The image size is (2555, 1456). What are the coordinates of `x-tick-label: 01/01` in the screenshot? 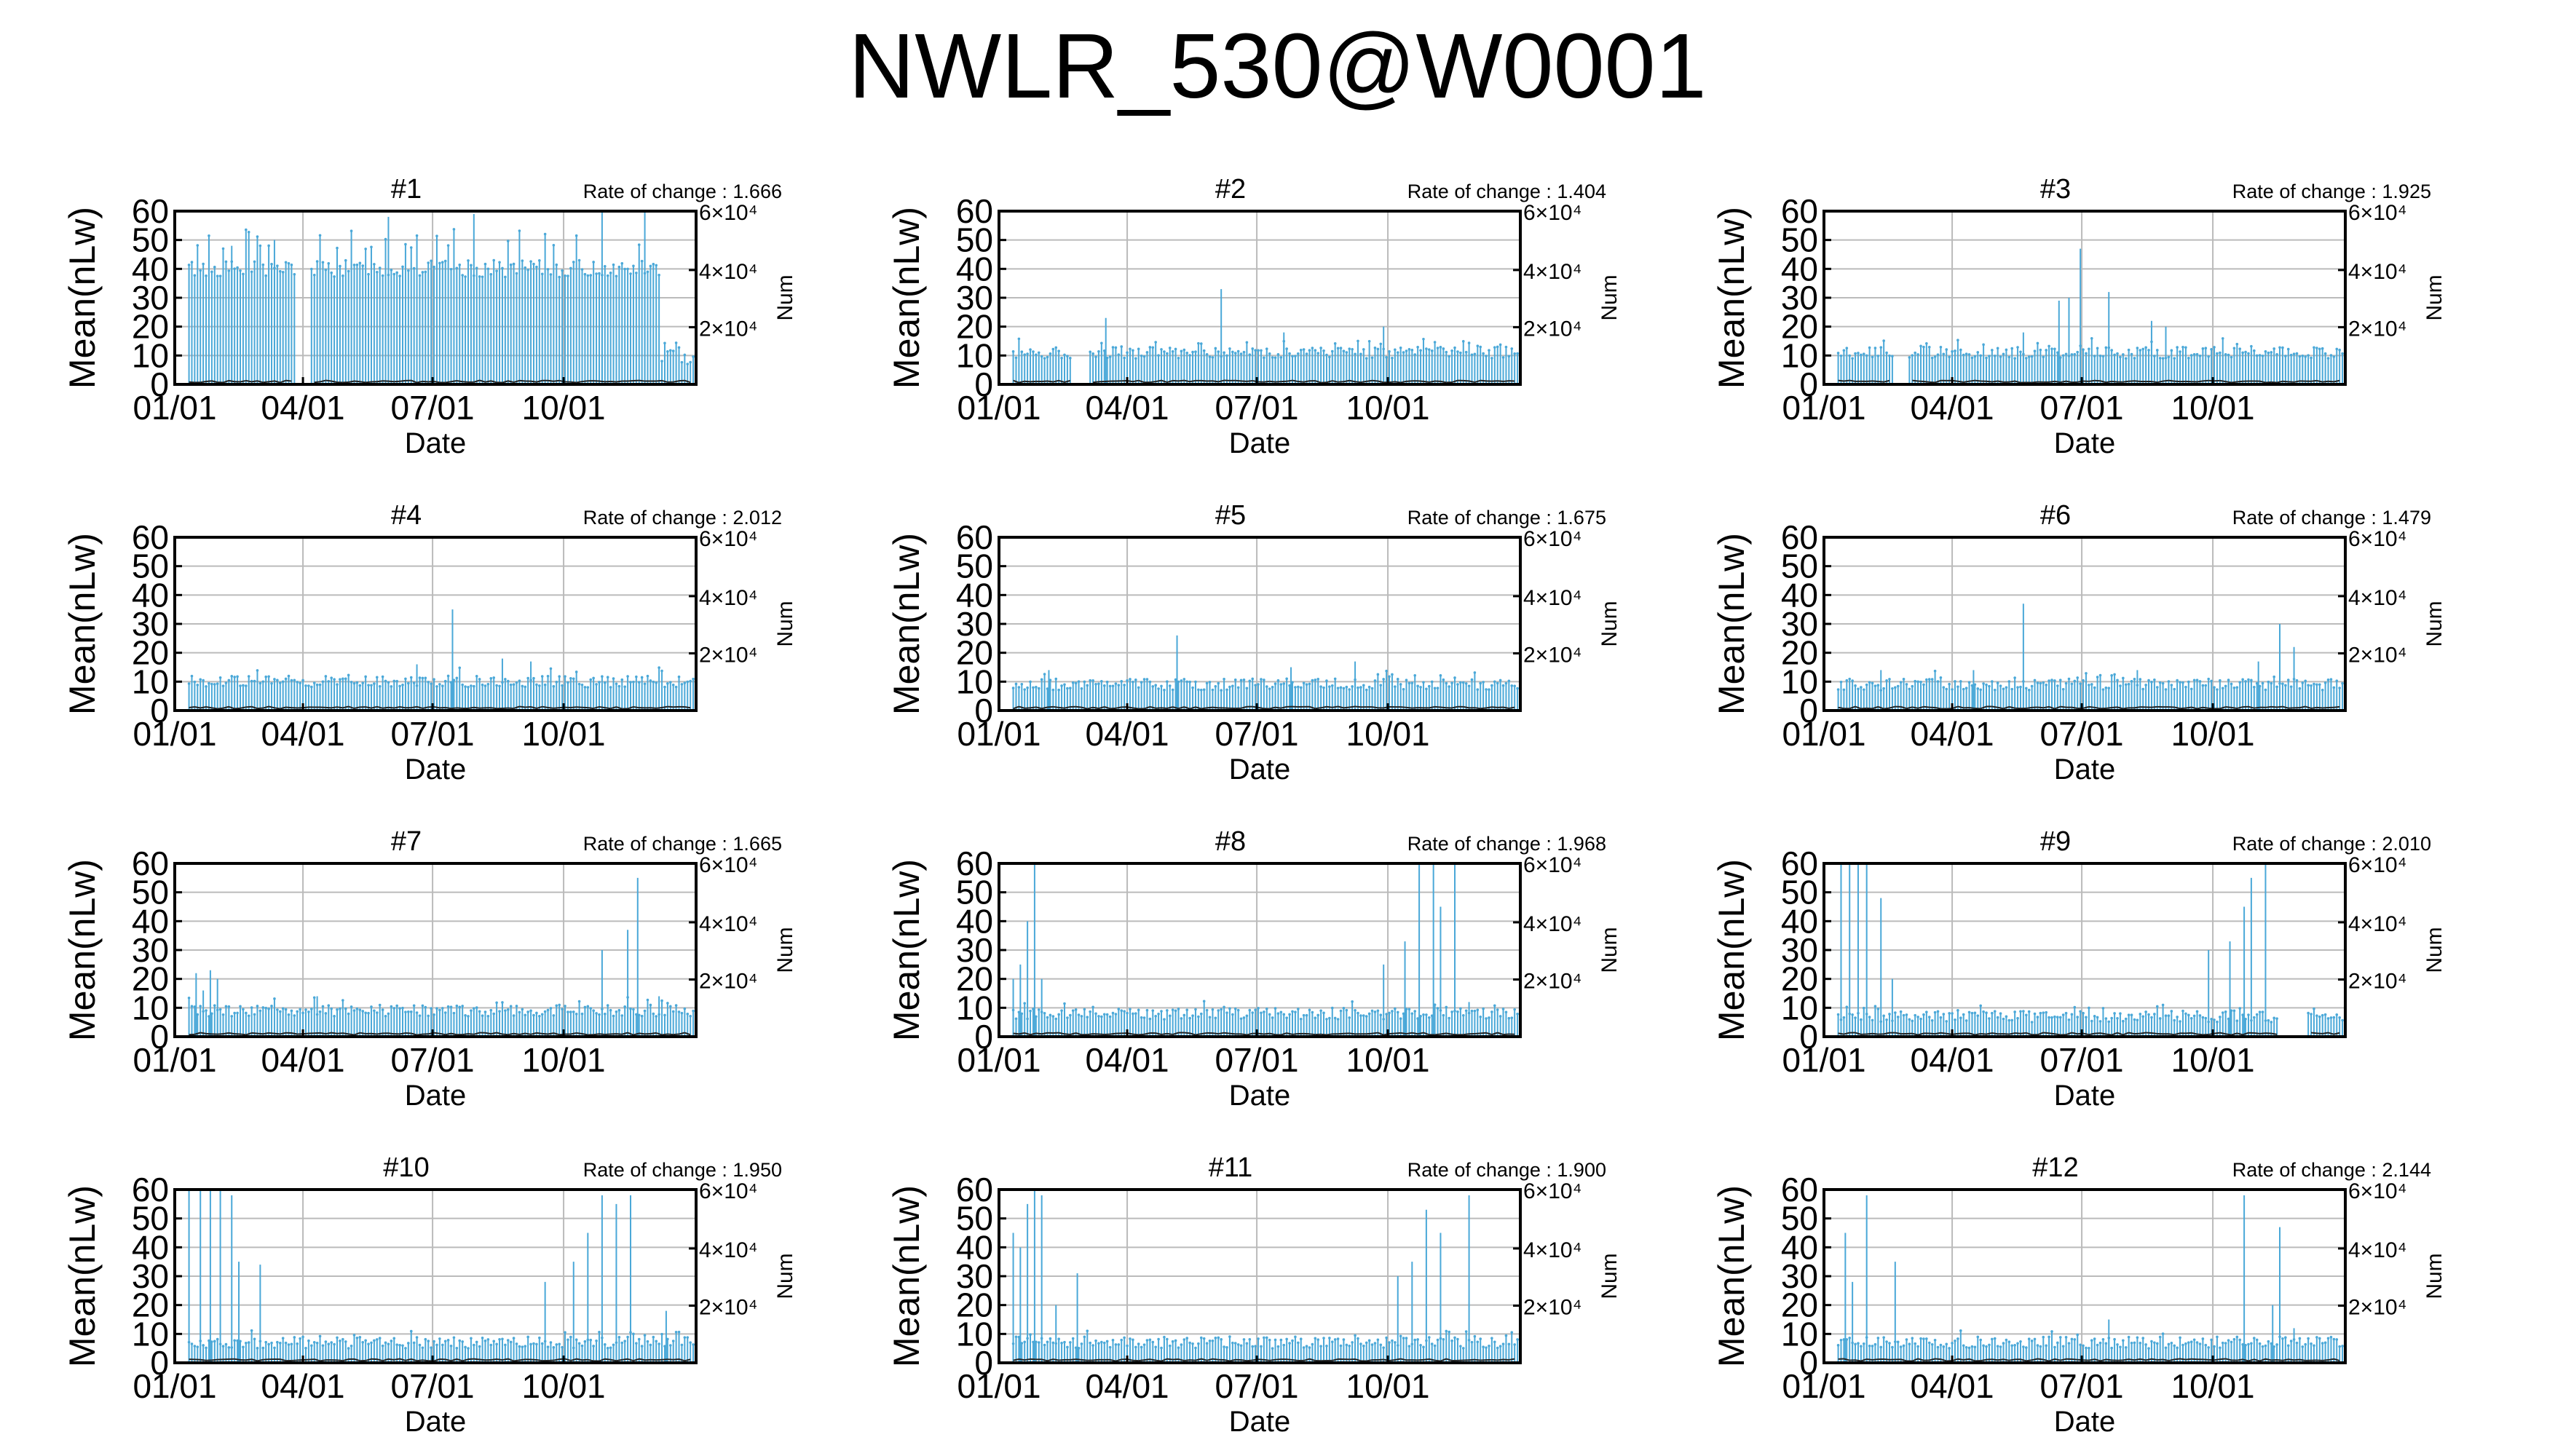 It's located at (174, 1060).